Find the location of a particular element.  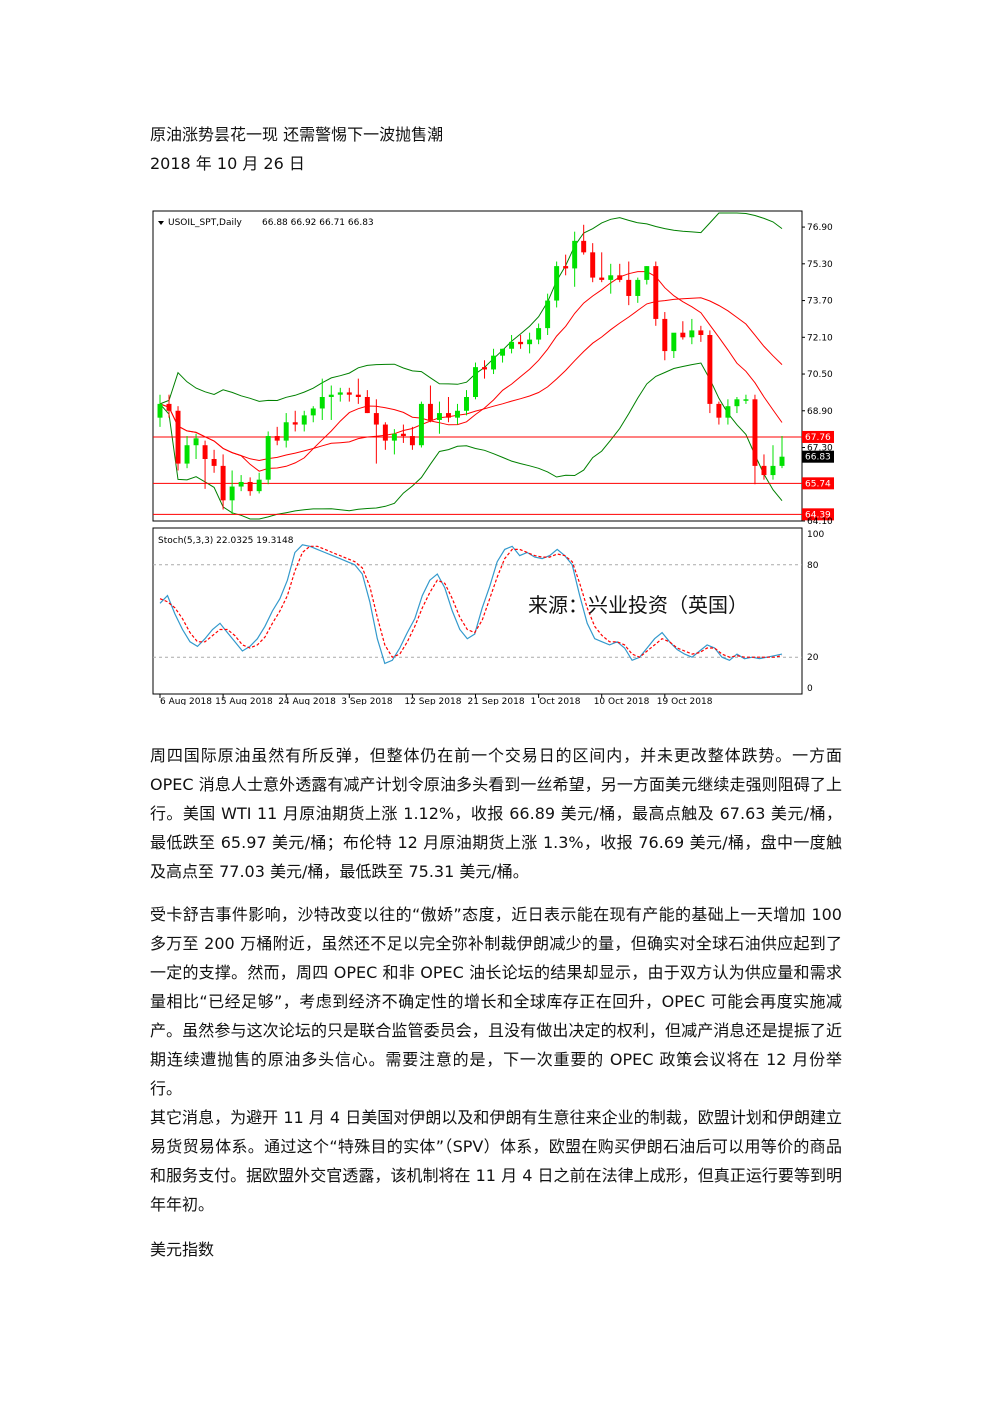

stoch-tick-label-0: 100 is located at coordinates (815, 535).